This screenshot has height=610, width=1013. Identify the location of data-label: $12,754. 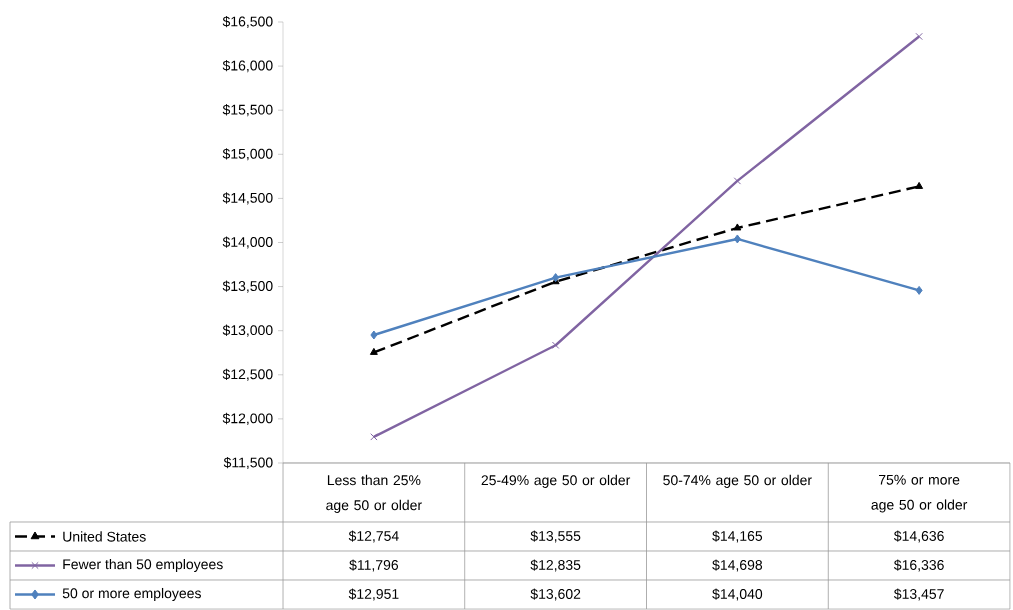
(373, 536).